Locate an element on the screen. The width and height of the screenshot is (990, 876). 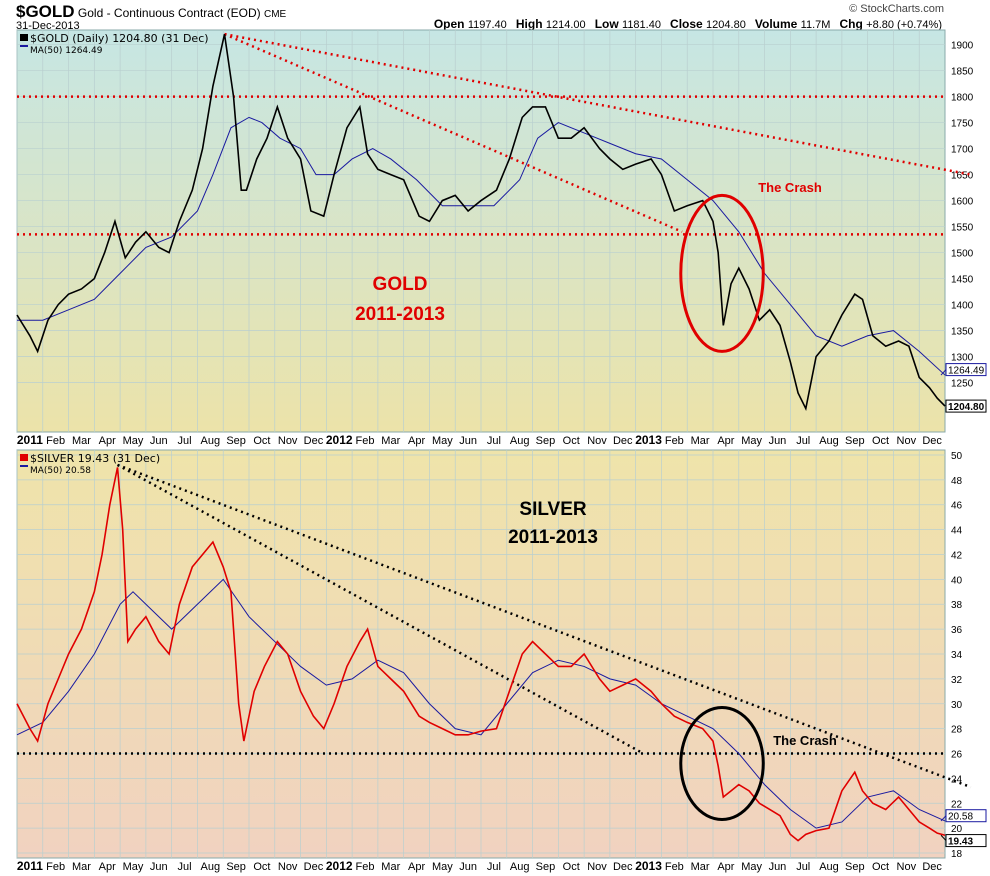
y-tick-label: 1700 is located at coordinates (962, 150).